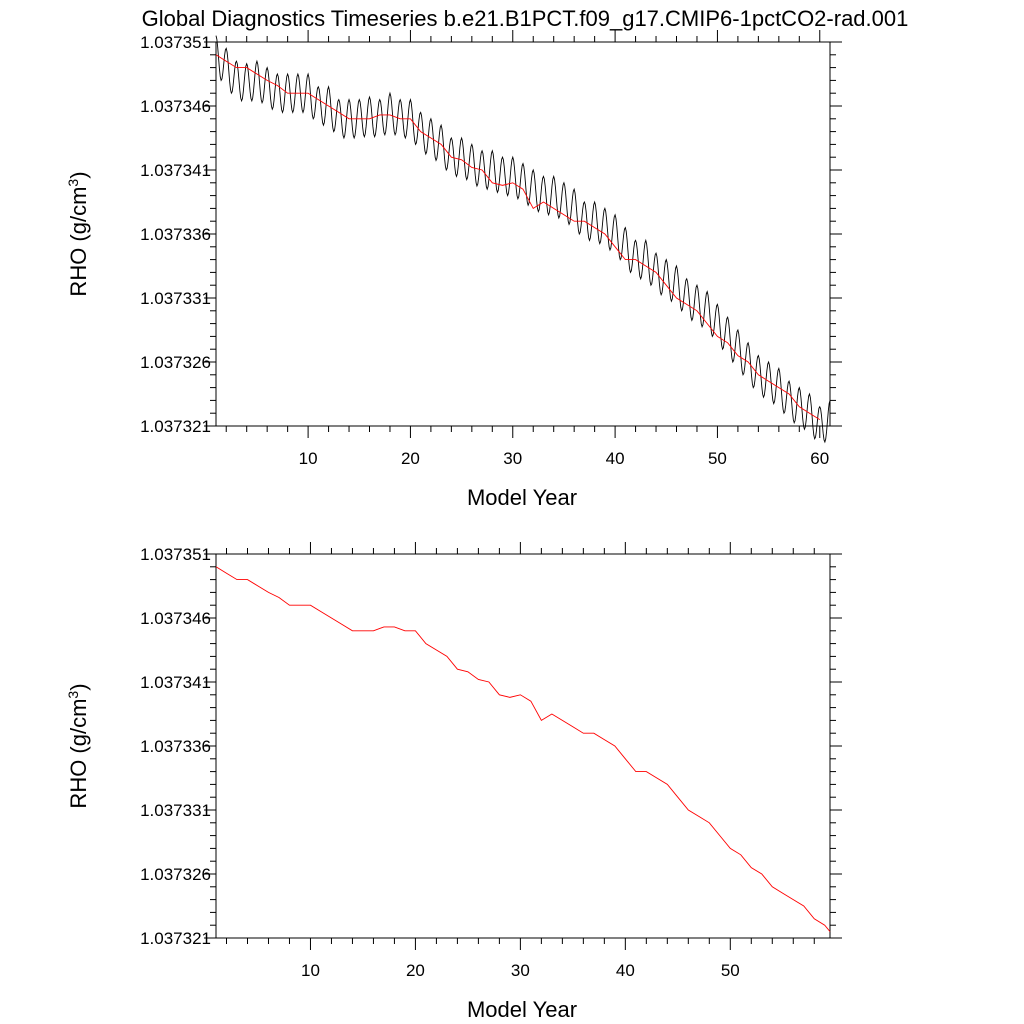 This screenshot has height=1024, width=1024. Describe the element at coordinates (175, 106) in the screenshot. I see `top-chart-y-tick-label: 1.037346` at that location.